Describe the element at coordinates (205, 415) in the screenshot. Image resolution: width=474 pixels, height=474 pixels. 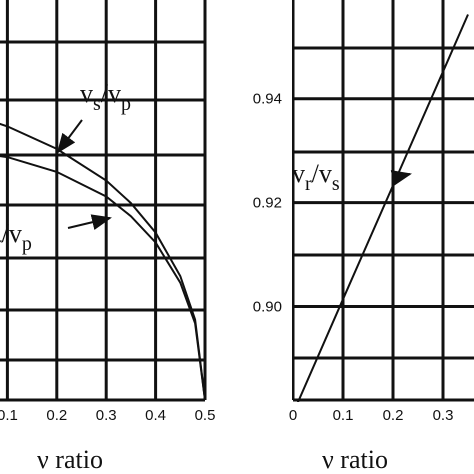
I see `x-tick-label: 0.5` at that location.